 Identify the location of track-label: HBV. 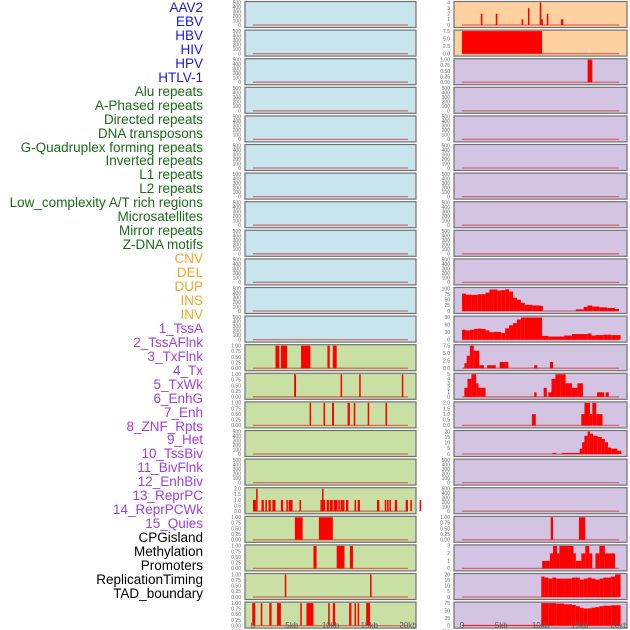
(189, 35).